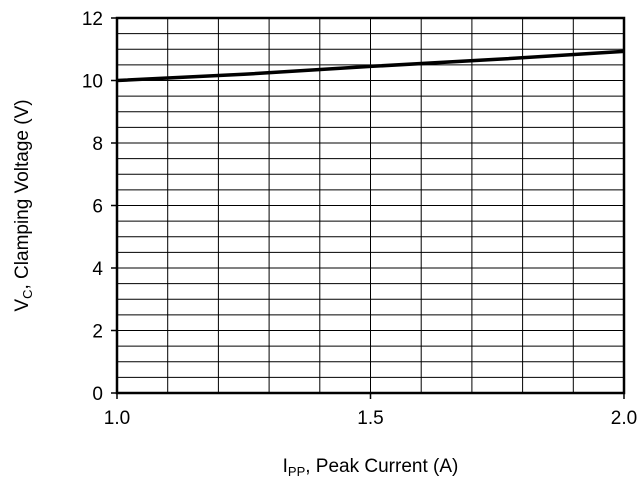  What do you see at coordinates (92, 82) in the screenshot?
I see `y-tick-label: 10` at bounding box center [92, 82].